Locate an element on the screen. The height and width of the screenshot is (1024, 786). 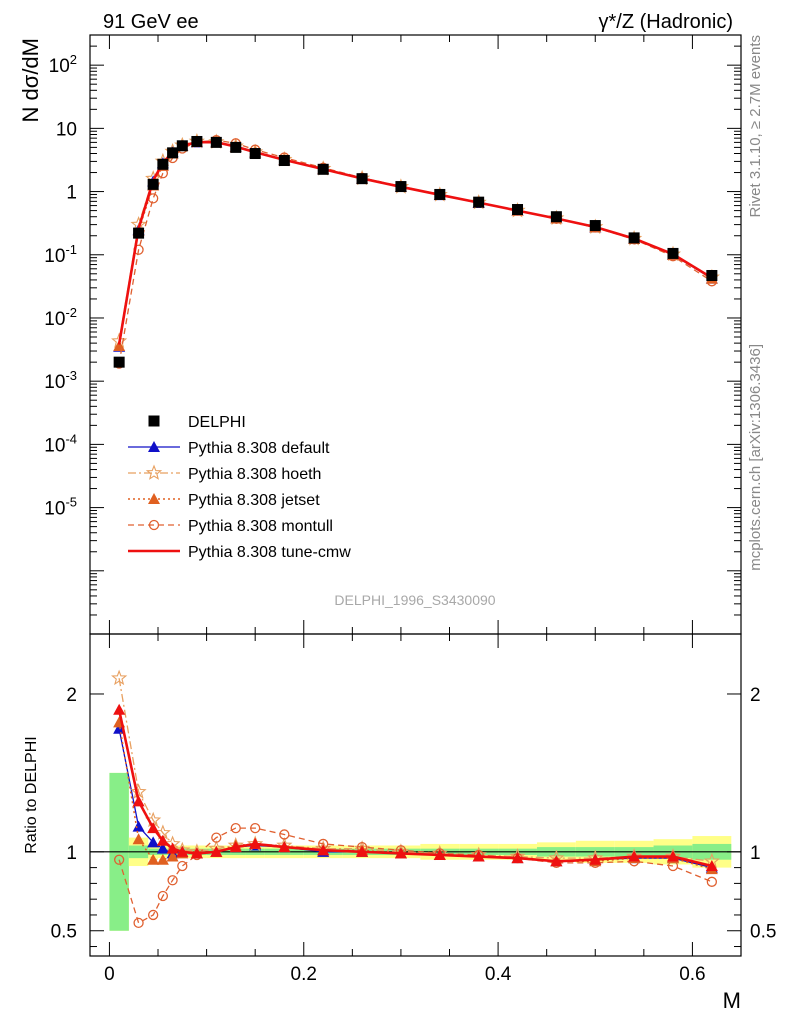
main-y-tick-label: 10² is located at coordinates (63, 64).